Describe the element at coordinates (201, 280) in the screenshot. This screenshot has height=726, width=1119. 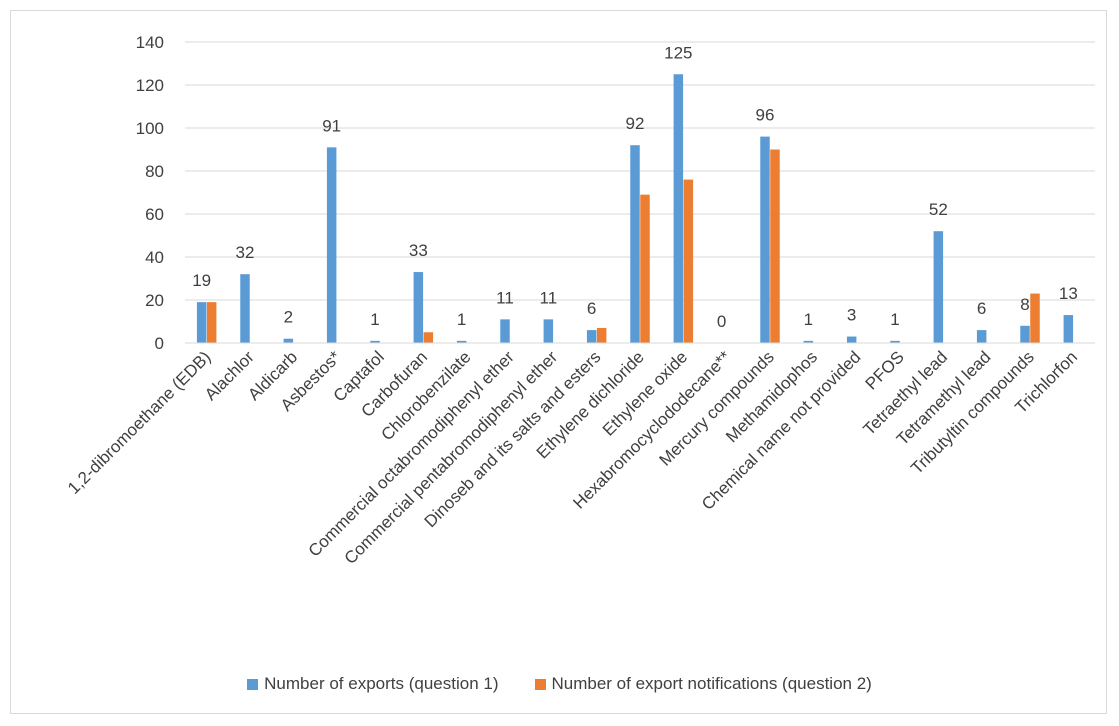
I see `data-label: 19` at that location.